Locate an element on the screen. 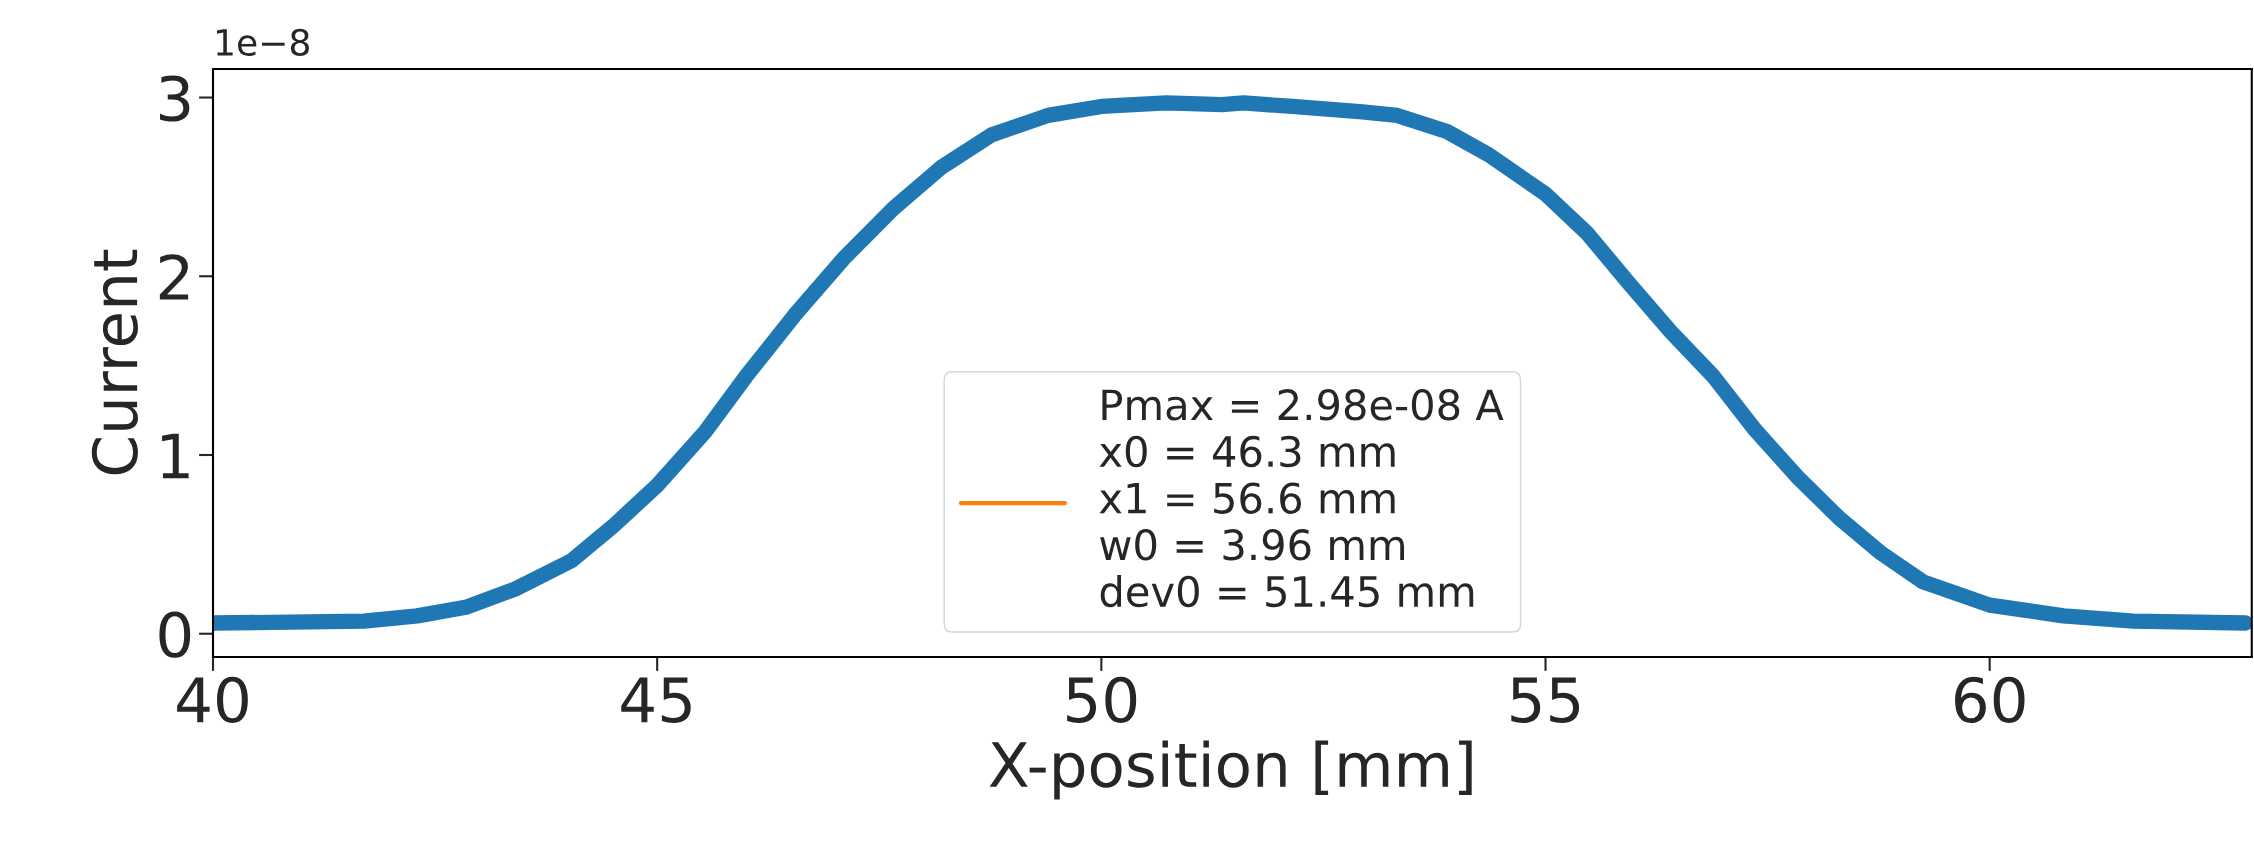 The width and height of the screenshot is (2254, 851). x-tick-label: 55 is located at coordinates (1545, 700).